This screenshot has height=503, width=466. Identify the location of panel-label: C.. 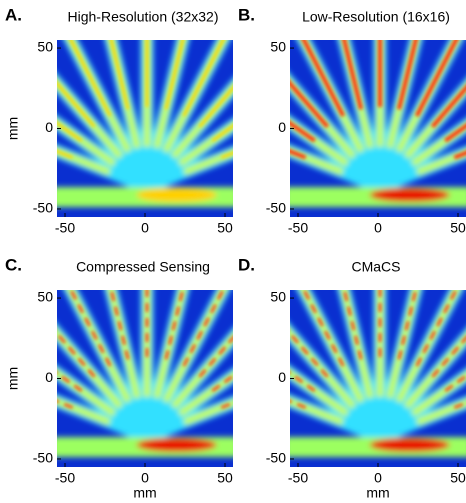
(13, 264).